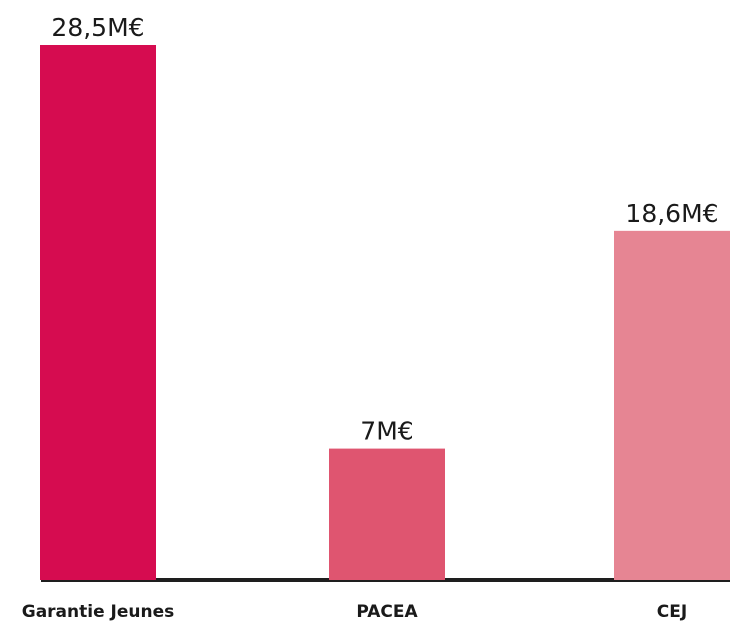 This screenshot has height=629, width=730. What do you see at coordinates (387, 612) in the screenshot?
I see `category-label-1: PACEA` at bounding box center [387, 612].